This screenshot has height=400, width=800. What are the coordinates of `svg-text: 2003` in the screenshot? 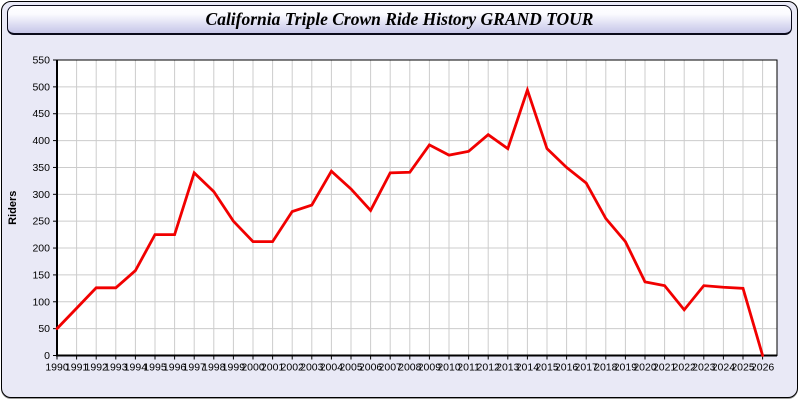 It's located at (312, 368).